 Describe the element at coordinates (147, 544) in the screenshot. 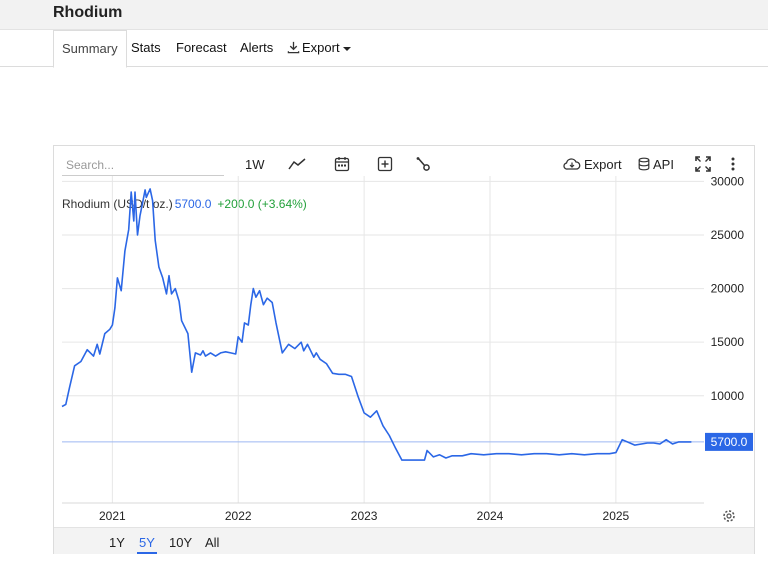

I see `range-5y: 5Y` at that location.